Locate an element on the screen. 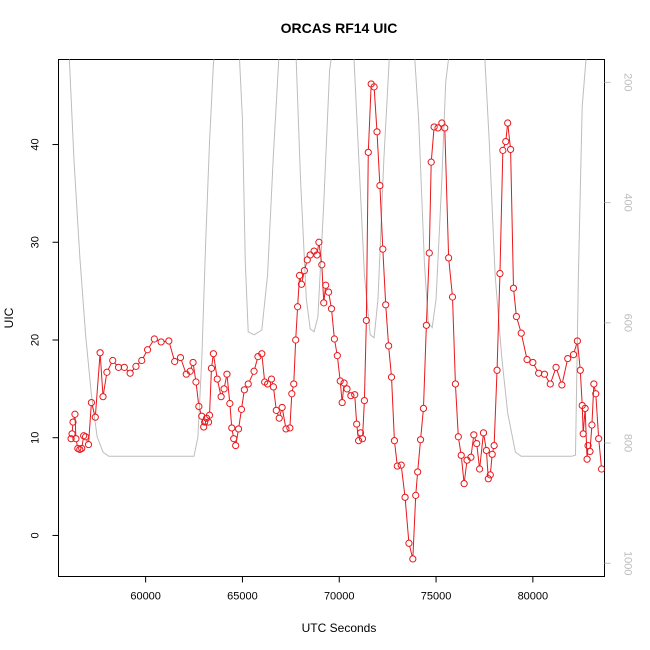 This screenshot has width=650, height=650. x-tick-label: 60000 is located at coordinates (145, 597).